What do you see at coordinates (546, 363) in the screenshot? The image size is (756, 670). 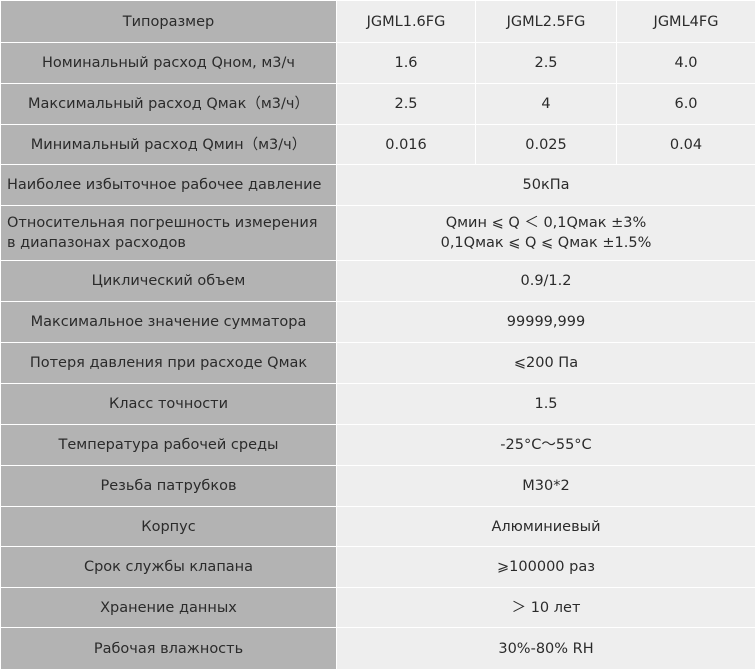 I see `row-value-cell: ⩽200 Па` at bounding box center [546, 363].